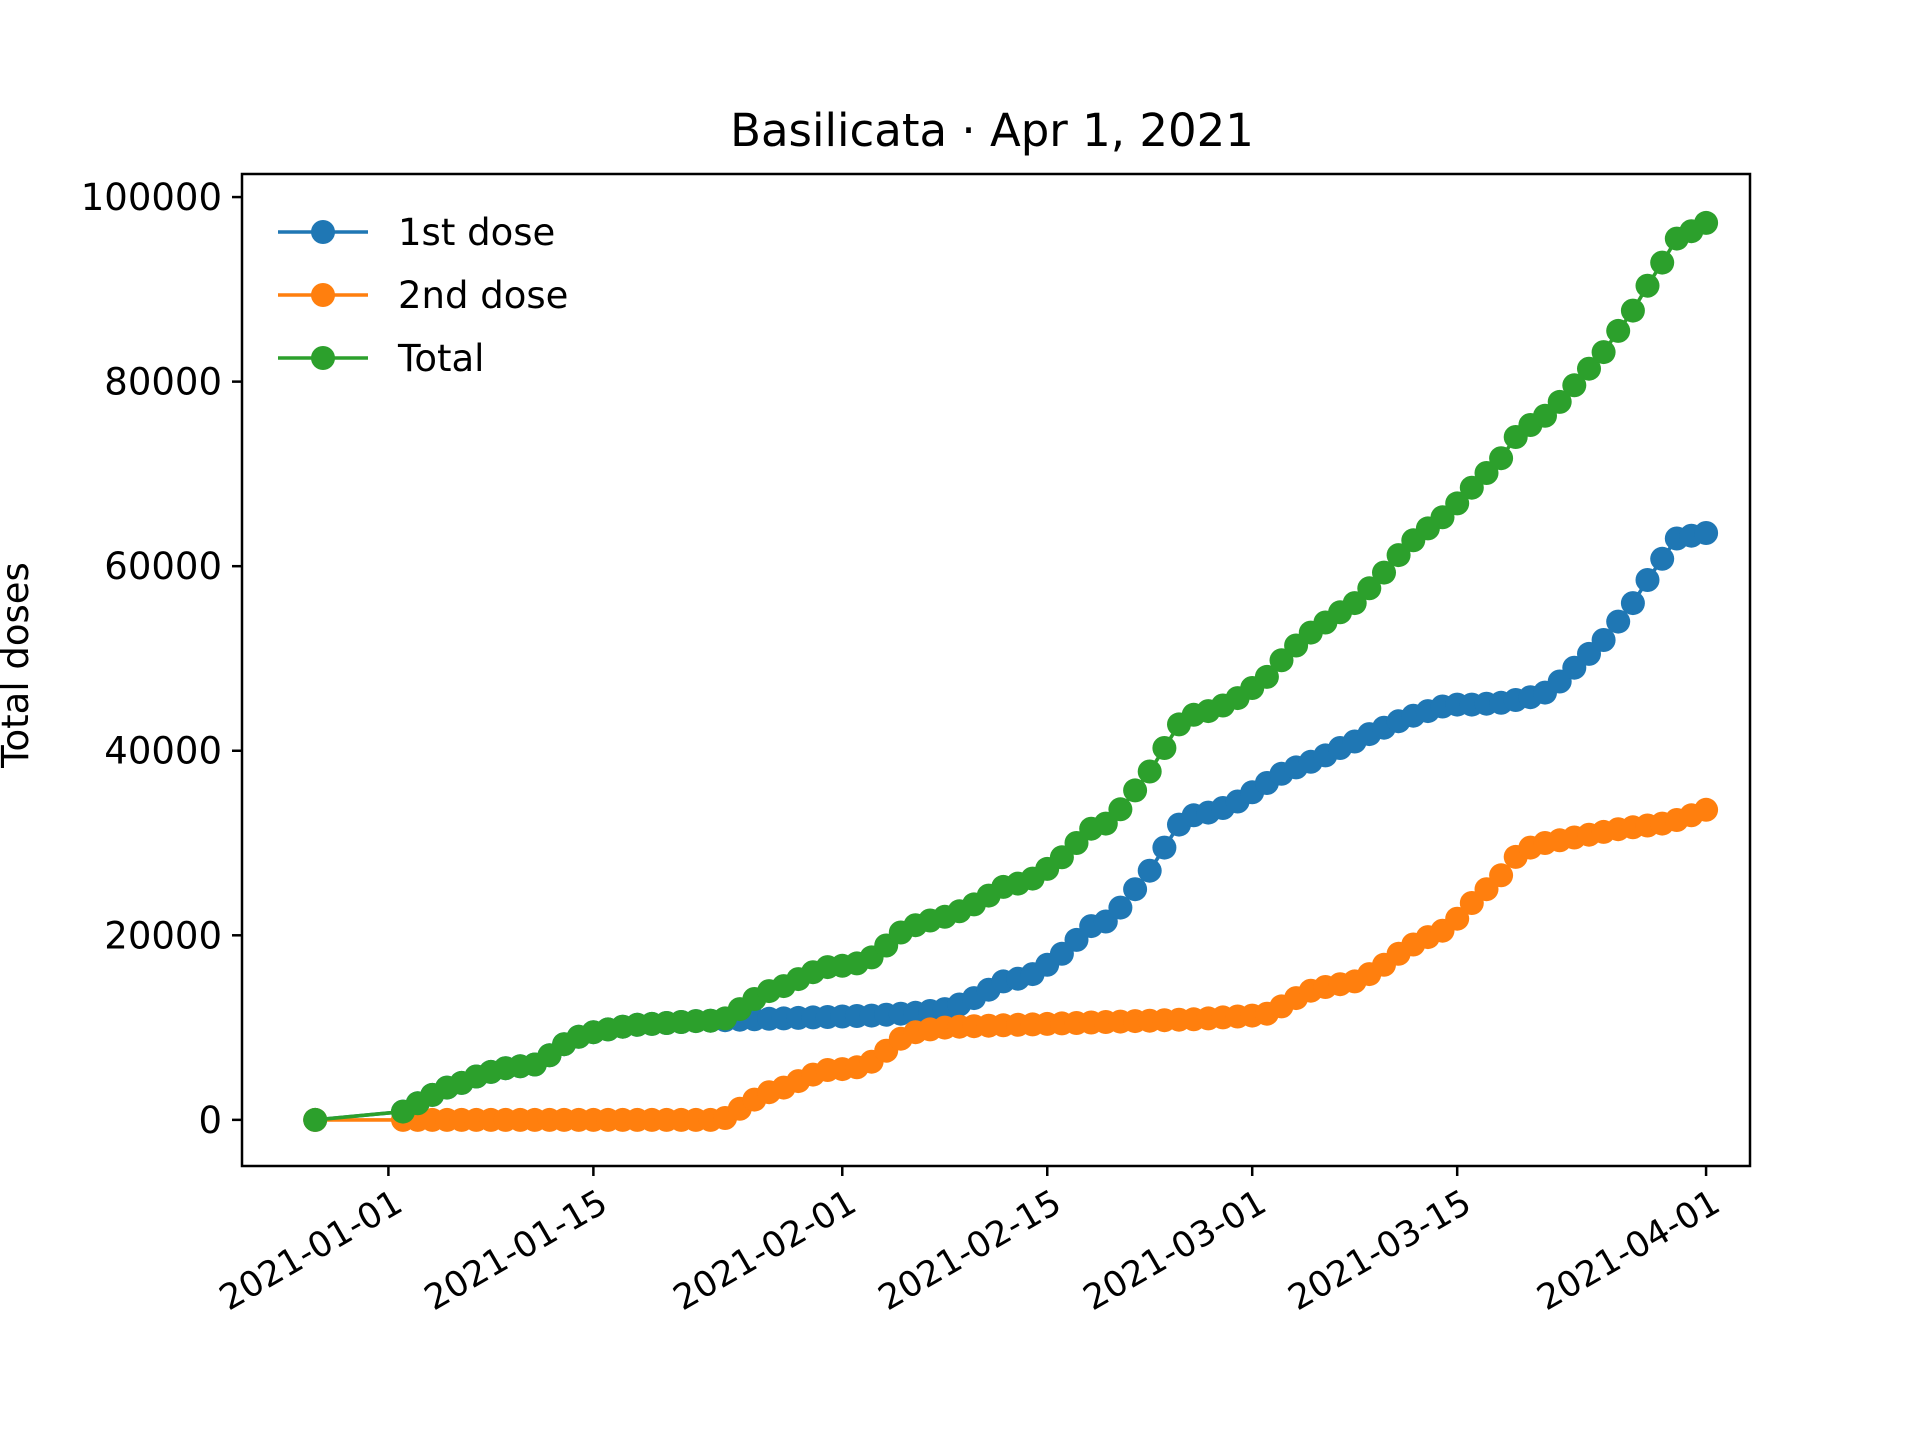  Describe the element at coordinates (163, 751) in the screenshot. I see `y-tick-label: 40000` at that location.